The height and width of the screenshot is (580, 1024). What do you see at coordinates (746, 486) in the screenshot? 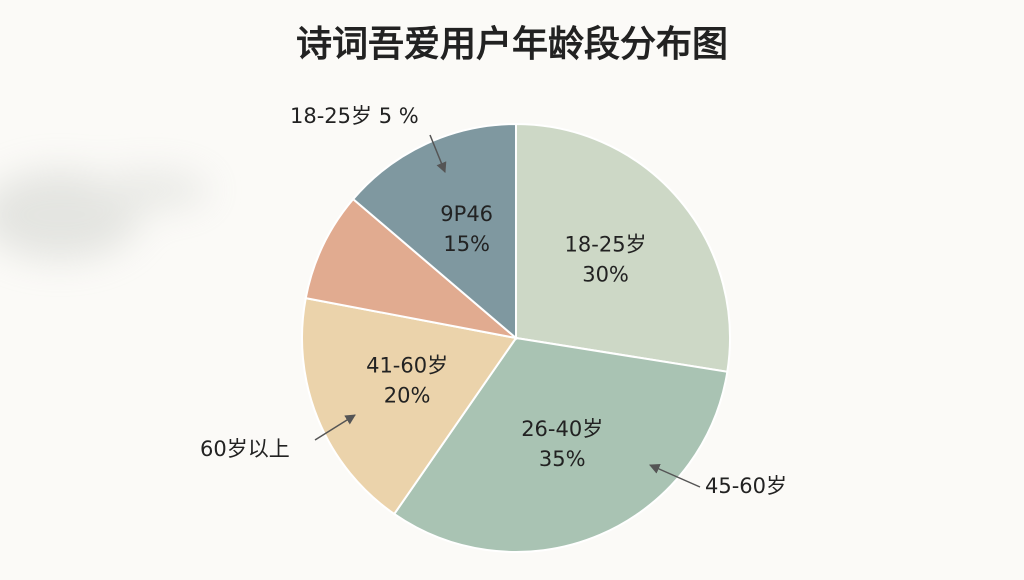
I see `annotation: 45-60岁` at bounding box center [746, 486].